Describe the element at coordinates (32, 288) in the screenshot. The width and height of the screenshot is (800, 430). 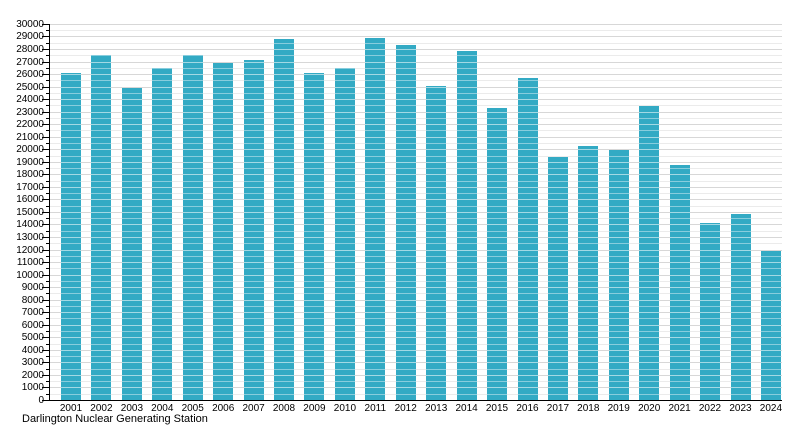
I see `y-tick-label: 9000` at that location.